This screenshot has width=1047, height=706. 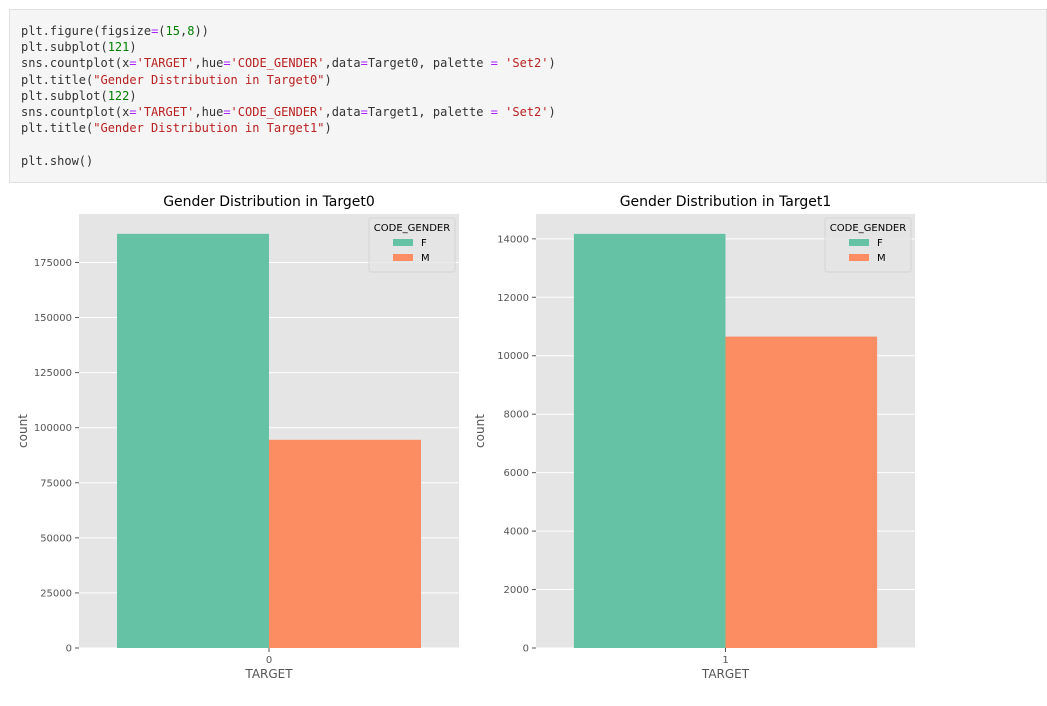 I want to click on y-tick-label-2-7: 14000, so click(x=513, y=239).